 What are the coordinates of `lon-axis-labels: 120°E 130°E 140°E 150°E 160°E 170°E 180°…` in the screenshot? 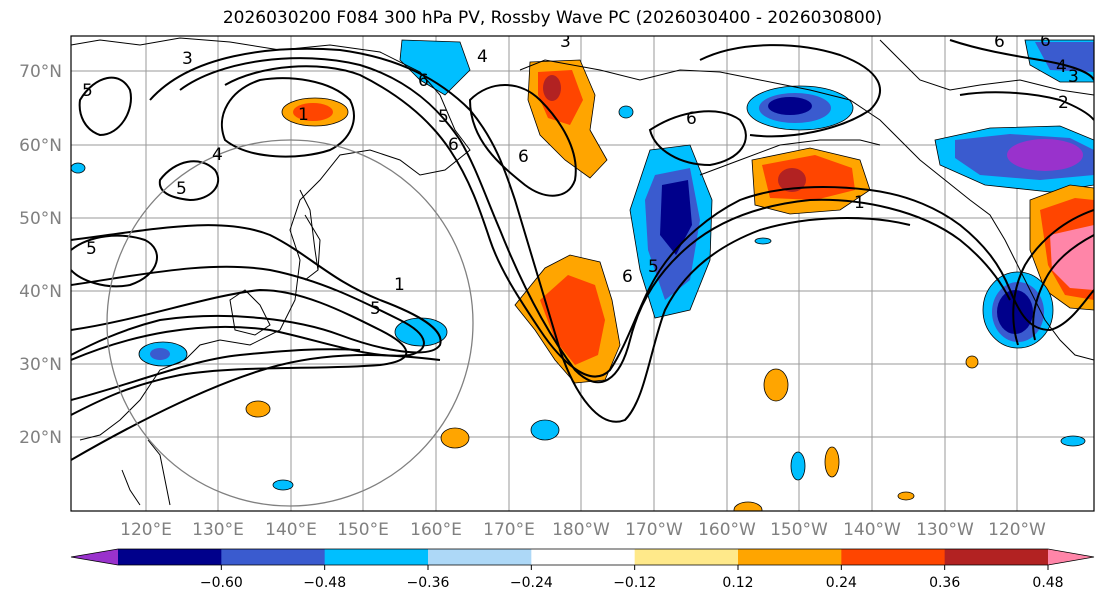 It's located at (583, 530).